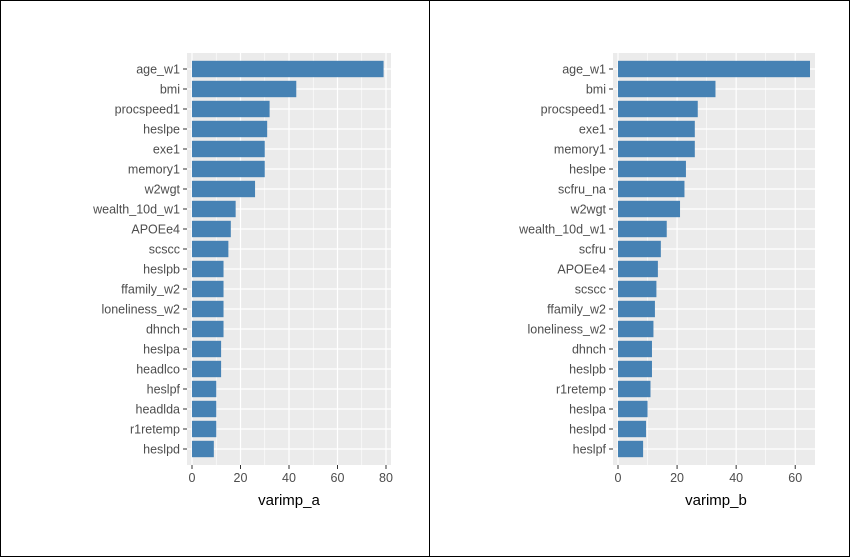 This screenshot has width=850, height=559. I want to click on bar-scfru, so click(639, 249).